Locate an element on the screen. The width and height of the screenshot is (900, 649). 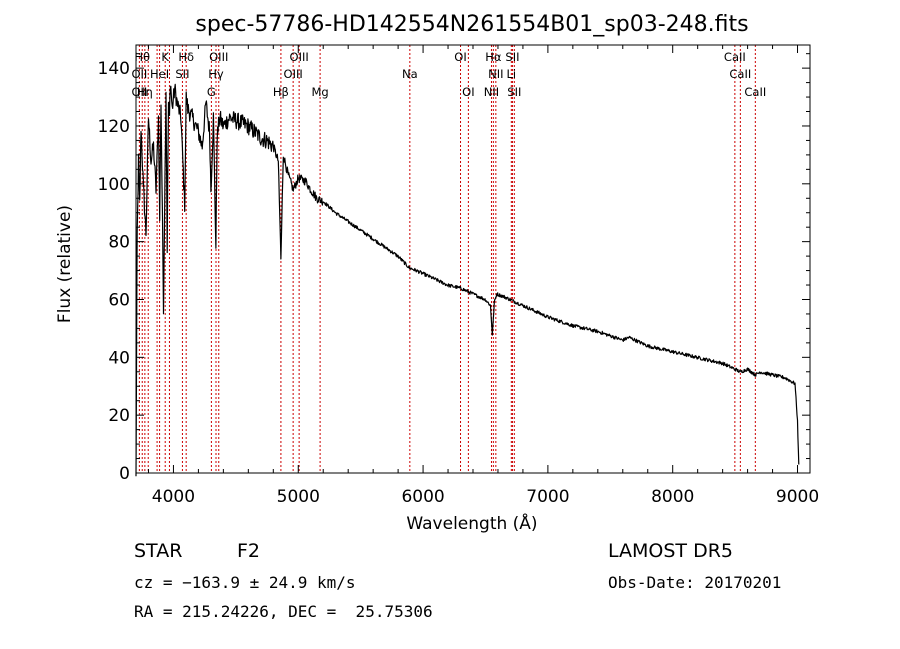
marker-label: Hβ is located at coordinates (281, 92).